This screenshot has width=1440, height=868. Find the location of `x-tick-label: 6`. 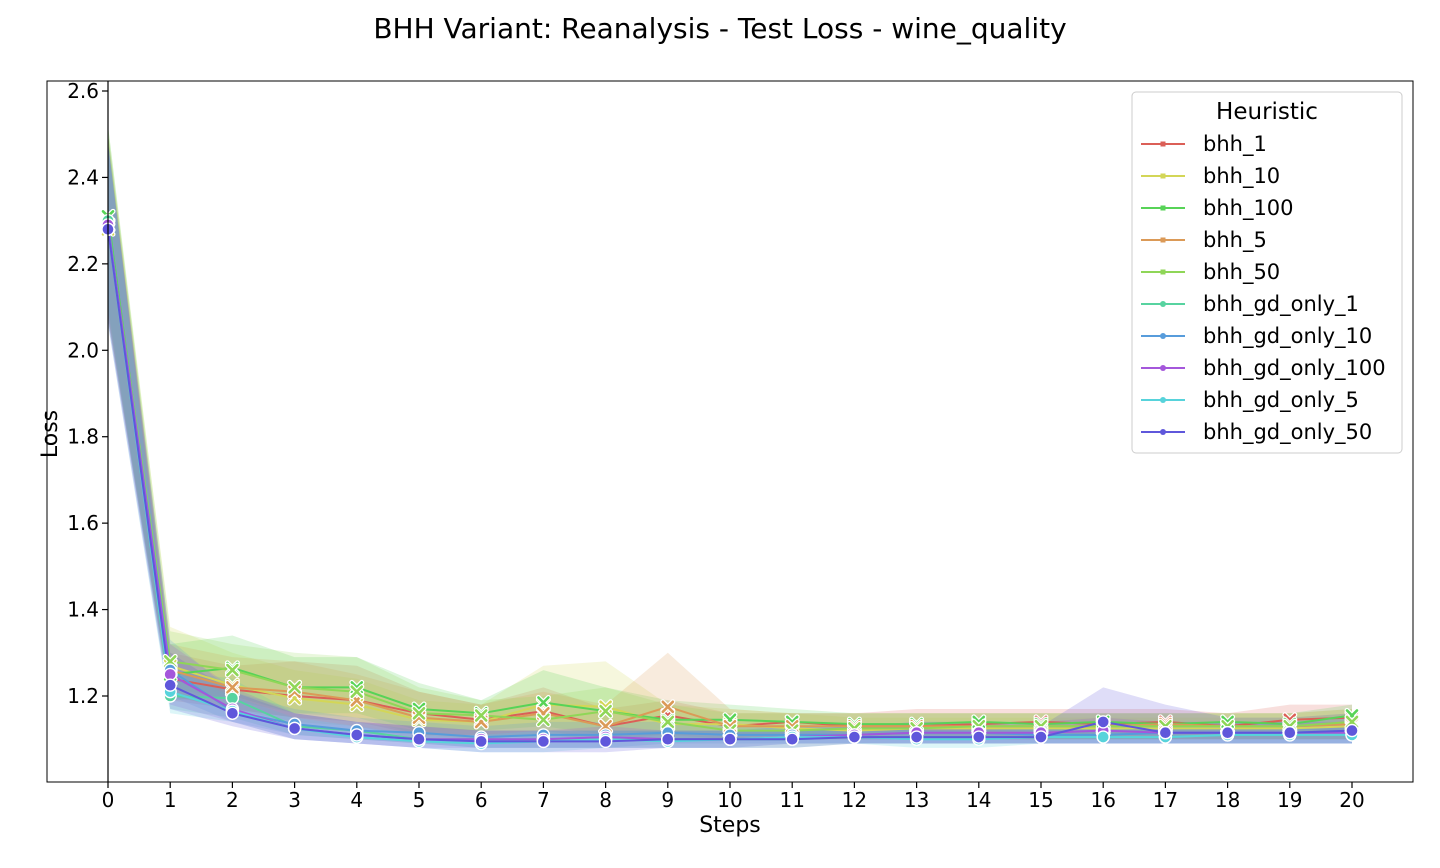

x-tick-label: 6 is located at coordinates (481, 800).